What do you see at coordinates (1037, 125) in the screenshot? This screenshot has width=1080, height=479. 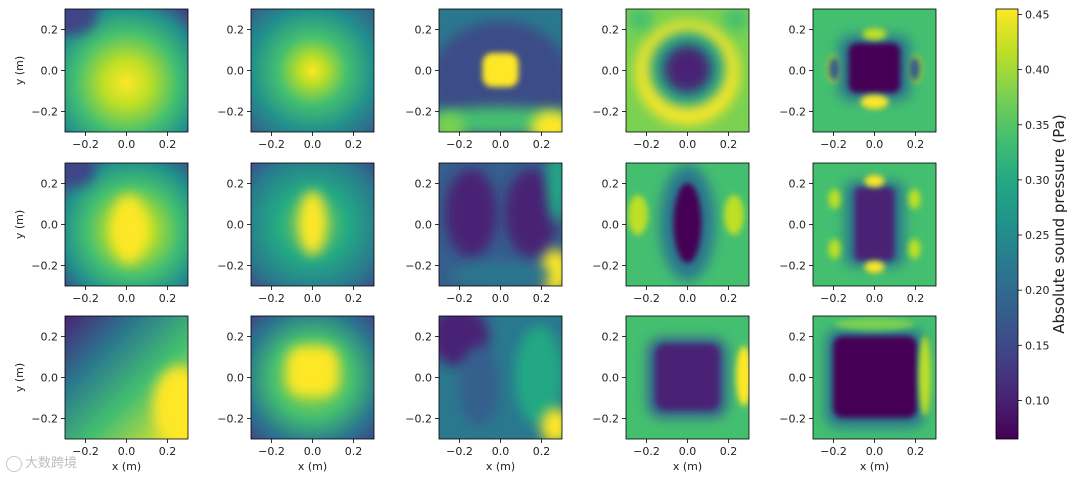 I see `colorbar-tick-label: 0.35` at bounding box center [1037, 125].